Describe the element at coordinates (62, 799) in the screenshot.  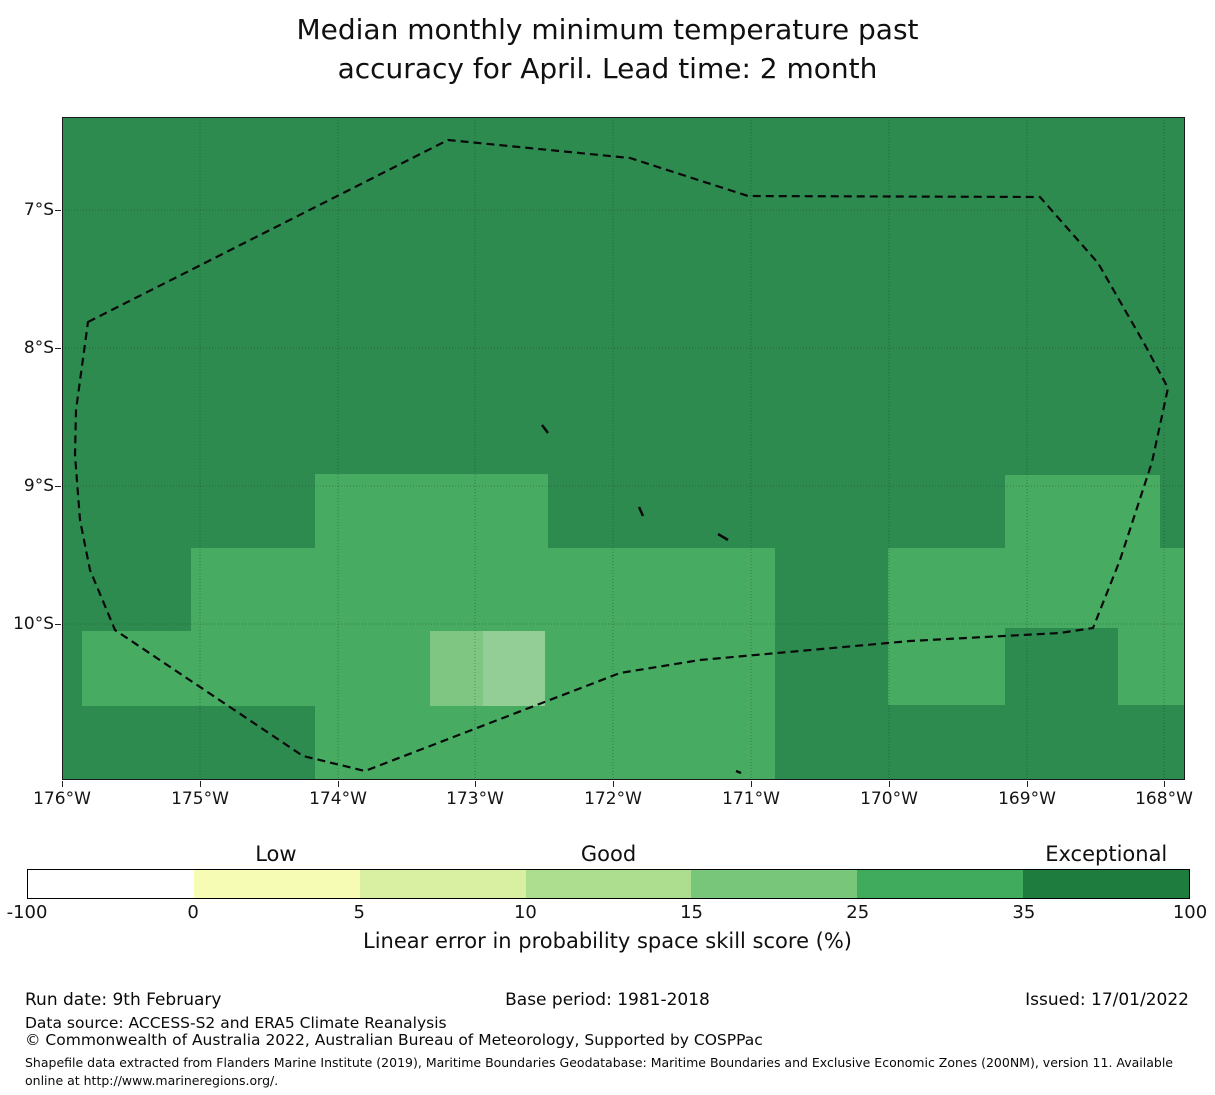
I see `x-axis-tick-label: 176°W` at that location.